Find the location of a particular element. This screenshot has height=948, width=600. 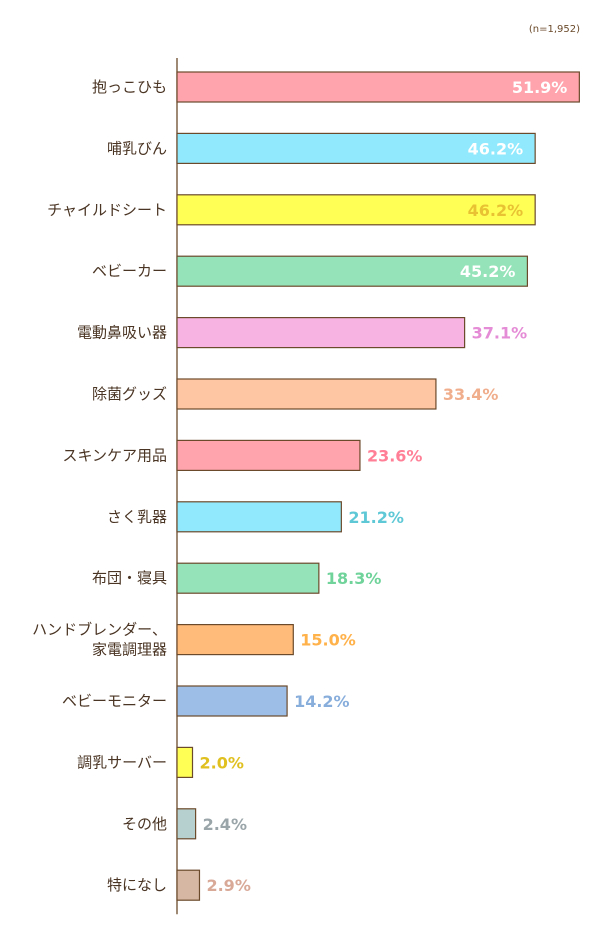

value-label-4: 45.2% is located at coordinates (488, 271).